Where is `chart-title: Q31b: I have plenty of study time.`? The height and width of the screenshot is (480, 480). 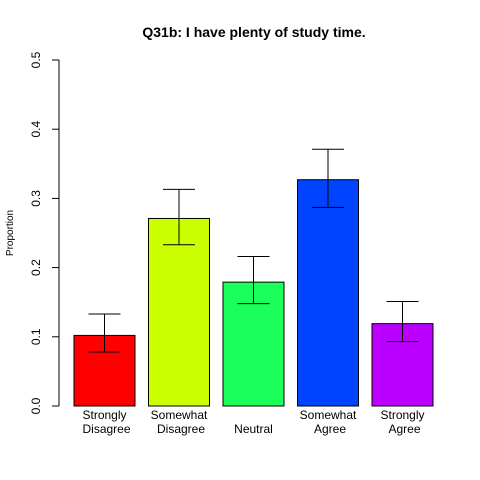 chart-title: Q31b: I have plenty of study time. is located at coordinates (253, 32).